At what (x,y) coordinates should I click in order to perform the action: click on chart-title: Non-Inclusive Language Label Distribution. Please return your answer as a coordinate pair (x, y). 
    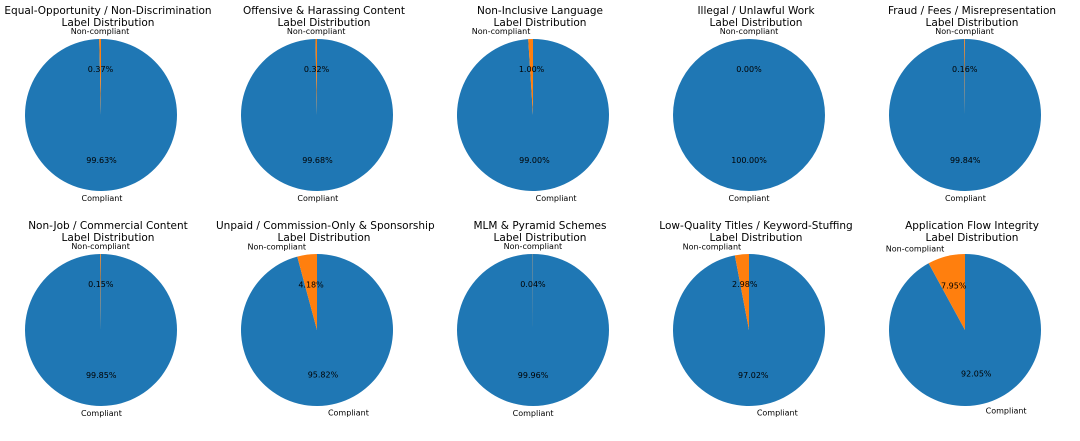
    Looking at the image, I should click on (540, 17).